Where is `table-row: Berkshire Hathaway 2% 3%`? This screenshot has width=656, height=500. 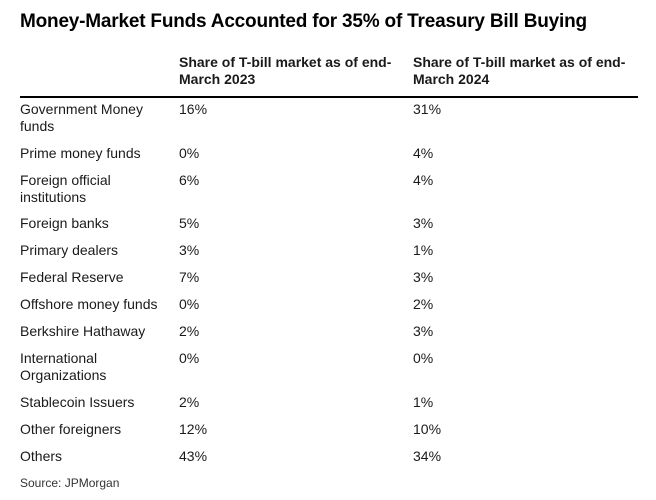 table-row: Berkshire Hathaway 2% 3% is located at coordinates (329, 336).